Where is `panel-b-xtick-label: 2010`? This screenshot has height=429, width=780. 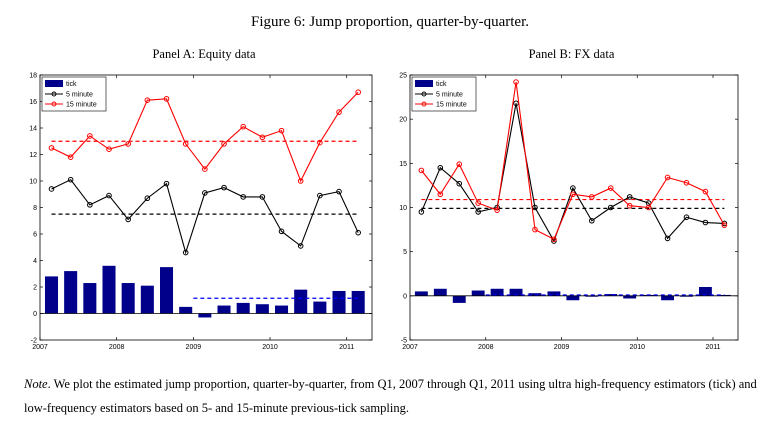
panel-b-xtick-label: 2010 is located at coordinates (637, 347).